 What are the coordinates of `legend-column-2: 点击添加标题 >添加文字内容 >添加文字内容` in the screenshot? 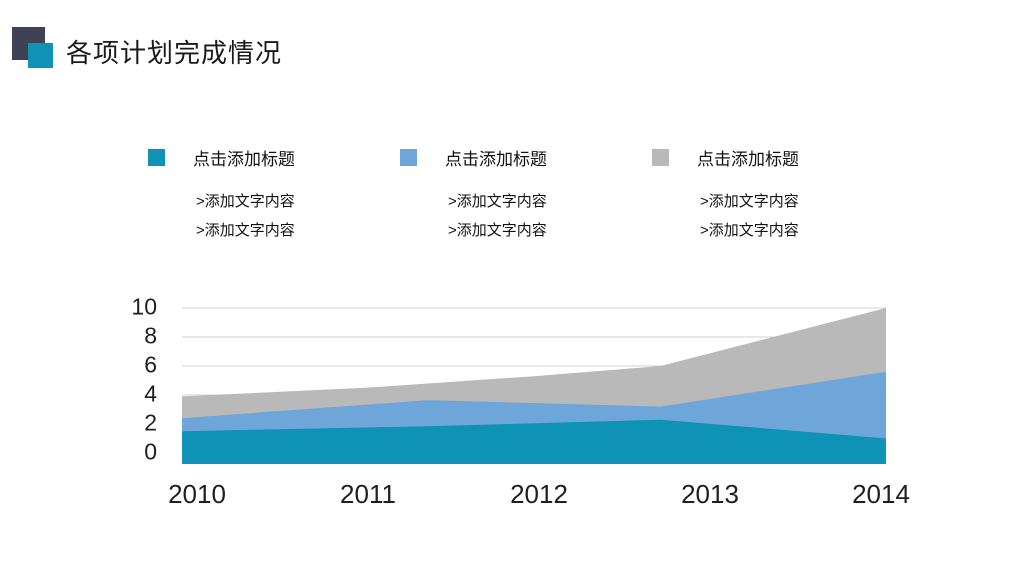 It's located at (520, 196).